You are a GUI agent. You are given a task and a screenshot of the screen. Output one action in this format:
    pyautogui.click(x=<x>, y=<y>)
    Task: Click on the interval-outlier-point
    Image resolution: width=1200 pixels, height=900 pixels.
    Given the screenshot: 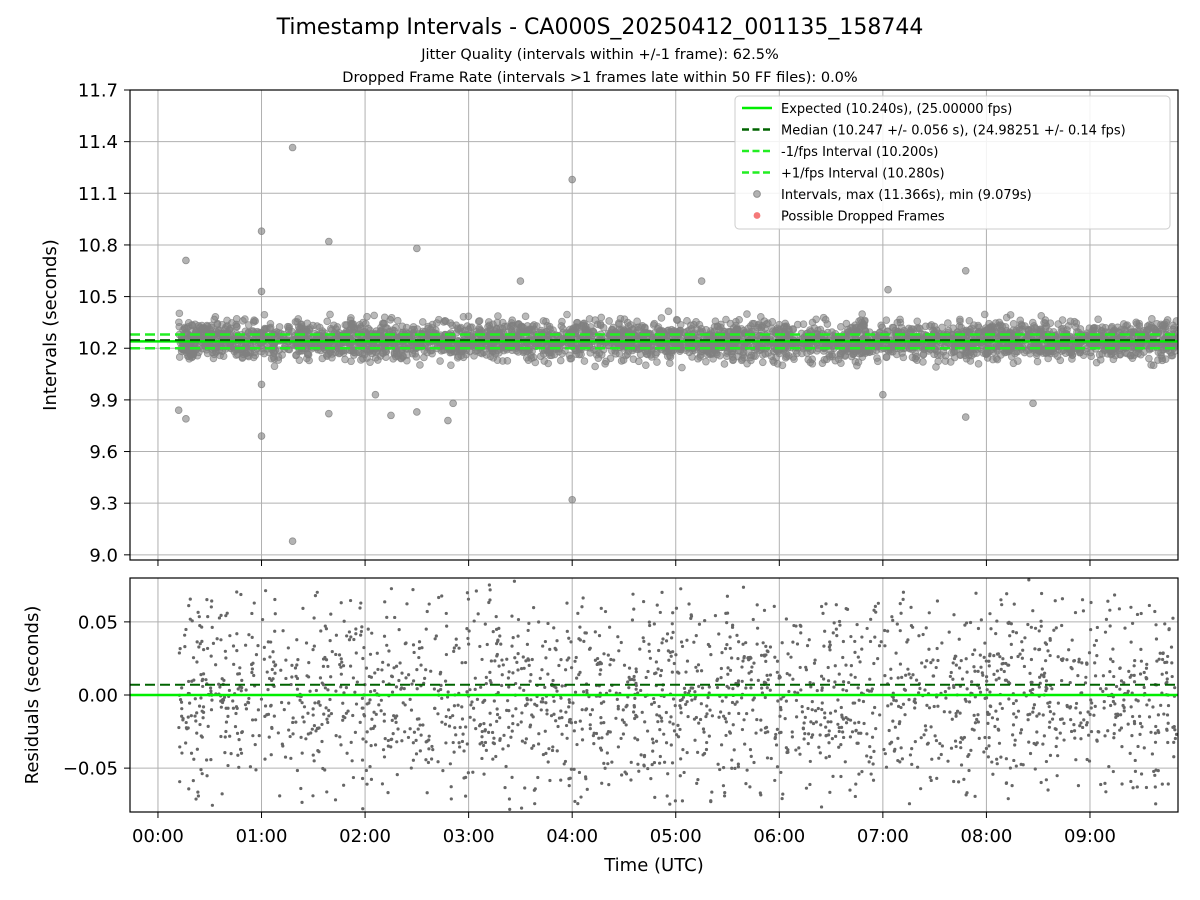 What is the action you would take?
    pyautogui.click(x=186, y=260)
    